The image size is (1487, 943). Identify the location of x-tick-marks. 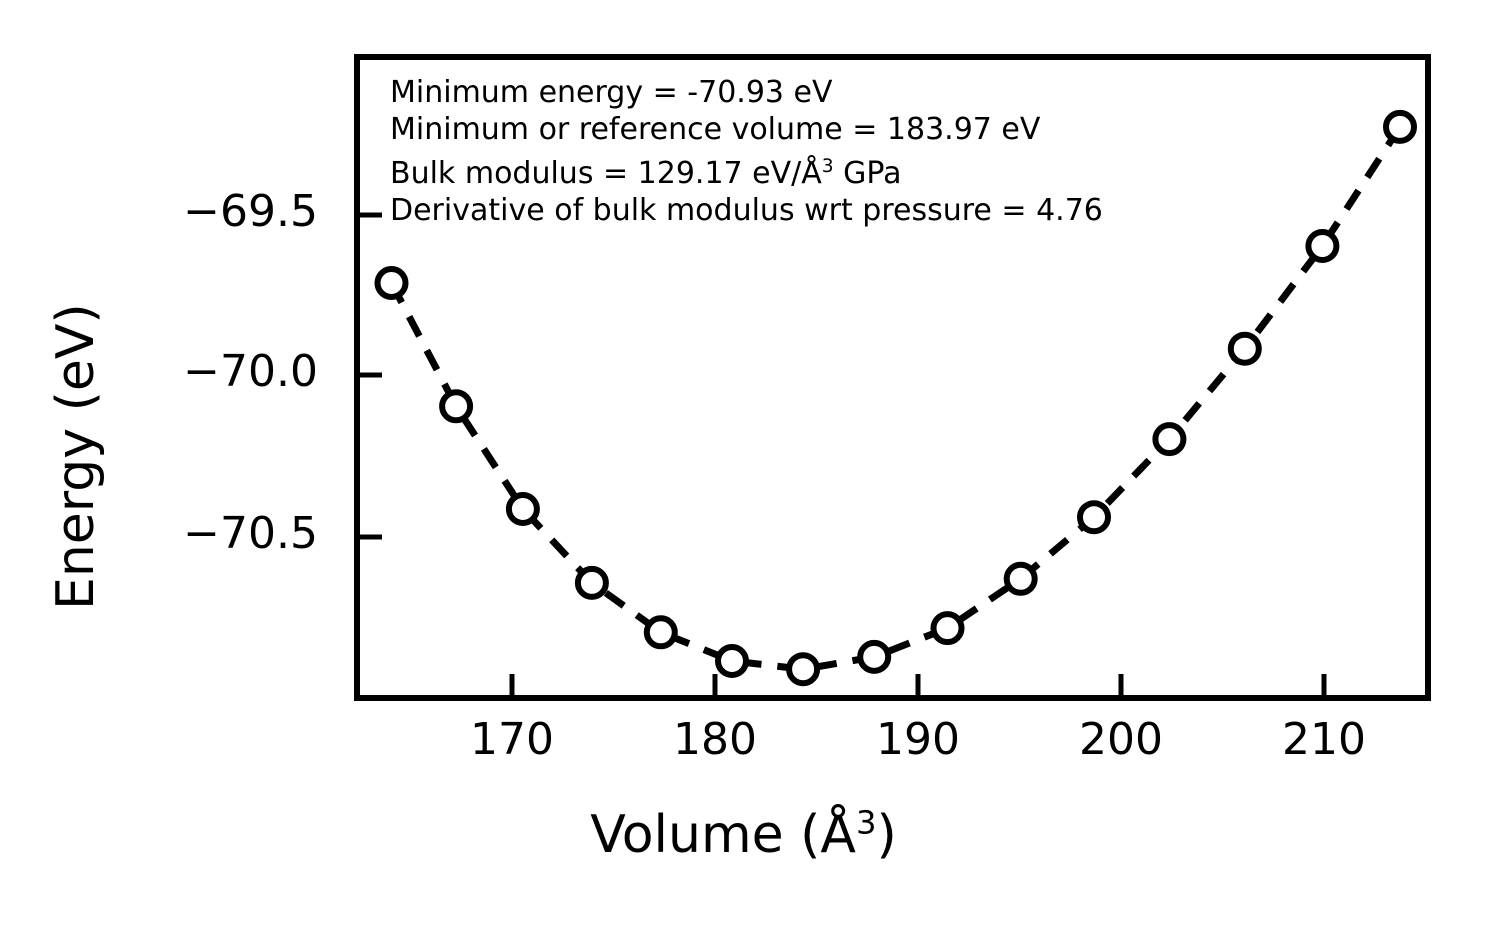
(918, 686).